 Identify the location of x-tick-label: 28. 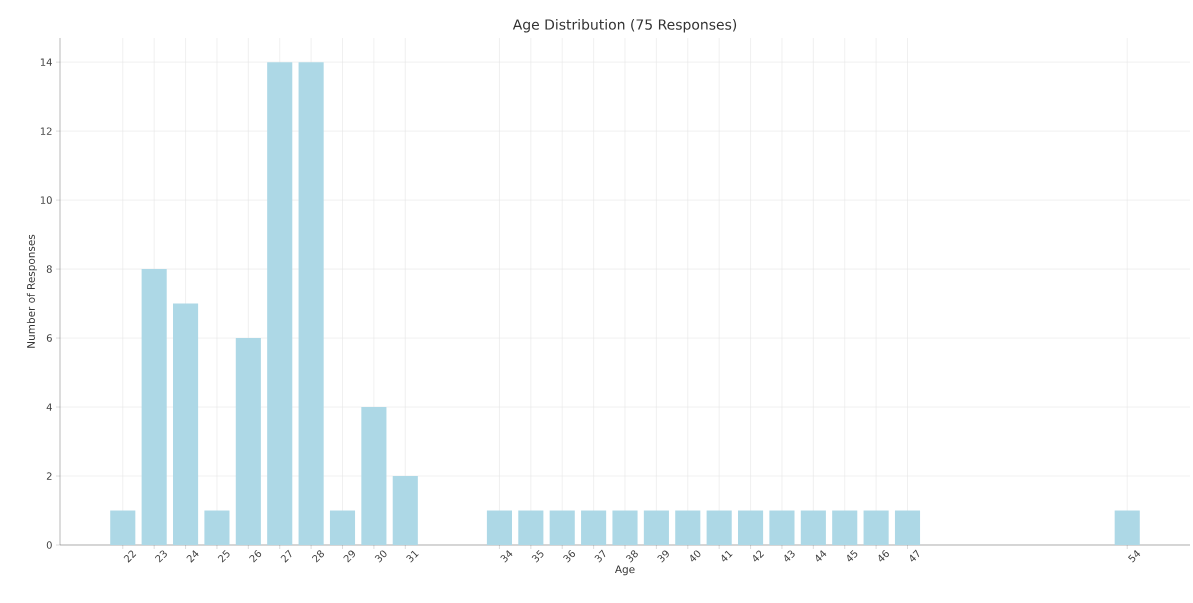
(317, 556).